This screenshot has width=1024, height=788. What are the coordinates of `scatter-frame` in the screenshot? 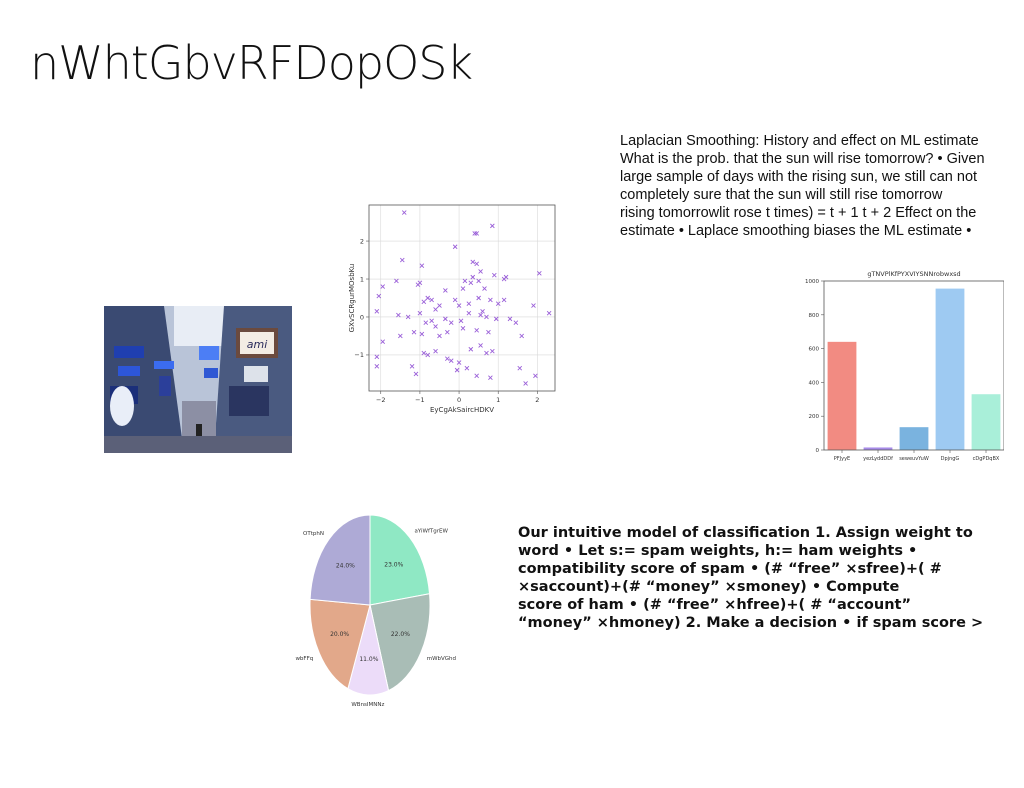 It's located at (462, 298).